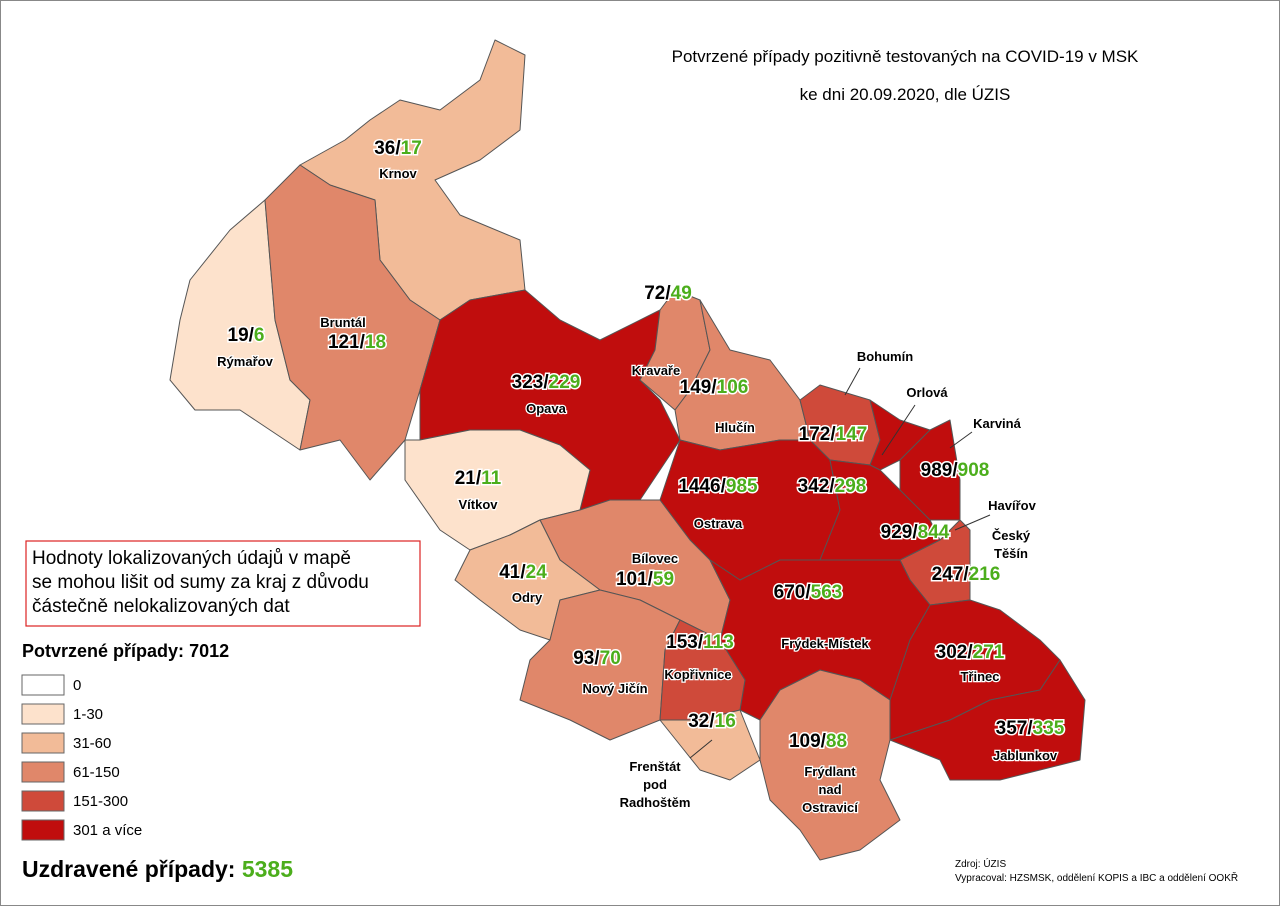 This screenshot has width=1280, height=906. I want to click on region-name: Bruntál, so click(343, 322).